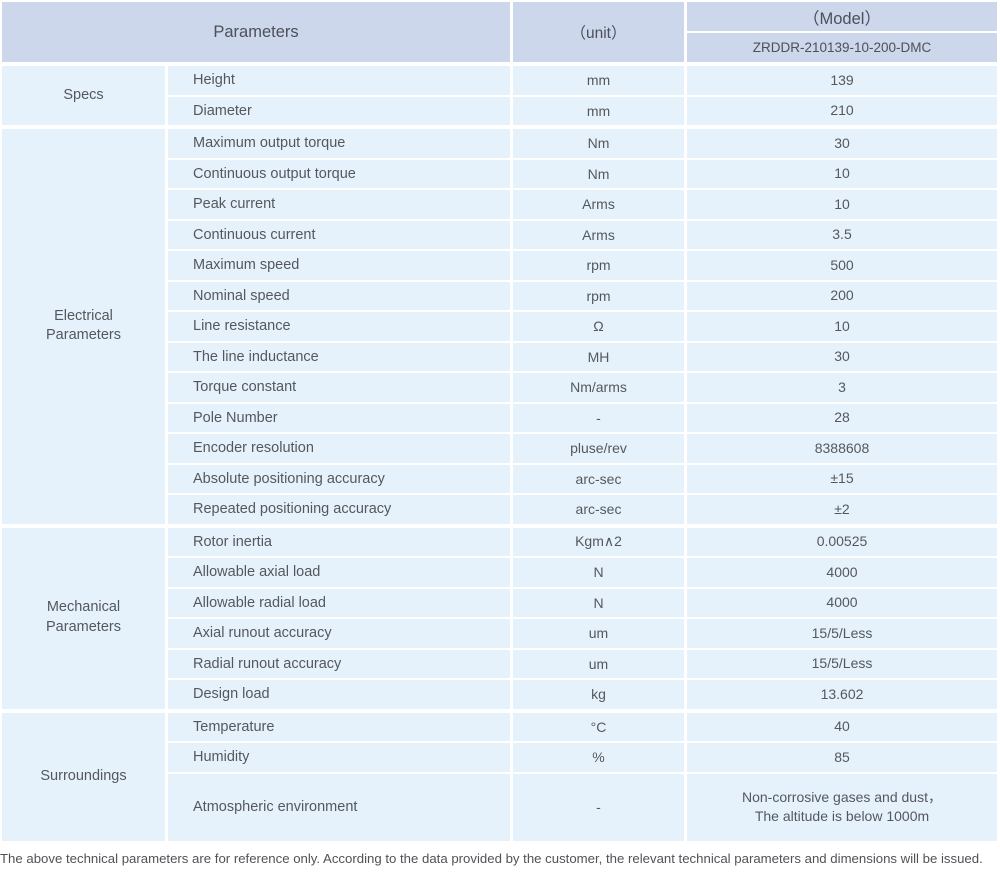 The width and height of the screenshot is (1000, 883). I want to click on table-row: Height mm 139, so click(582, 80).